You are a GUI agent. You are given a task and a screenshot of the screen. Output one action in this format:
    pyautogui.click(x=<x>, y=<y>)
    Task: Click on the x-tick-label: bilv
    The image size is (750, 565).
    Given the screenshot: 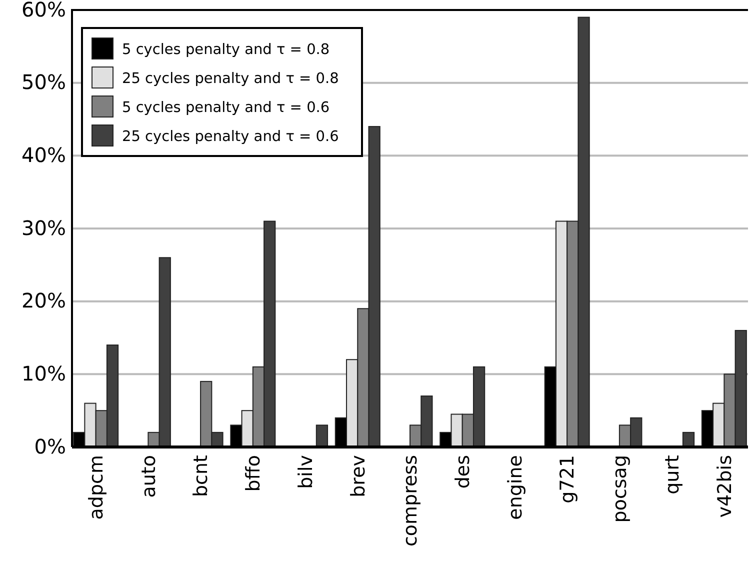 What is the action you would take?
    pyautogui.click(x=305, y=472)
    